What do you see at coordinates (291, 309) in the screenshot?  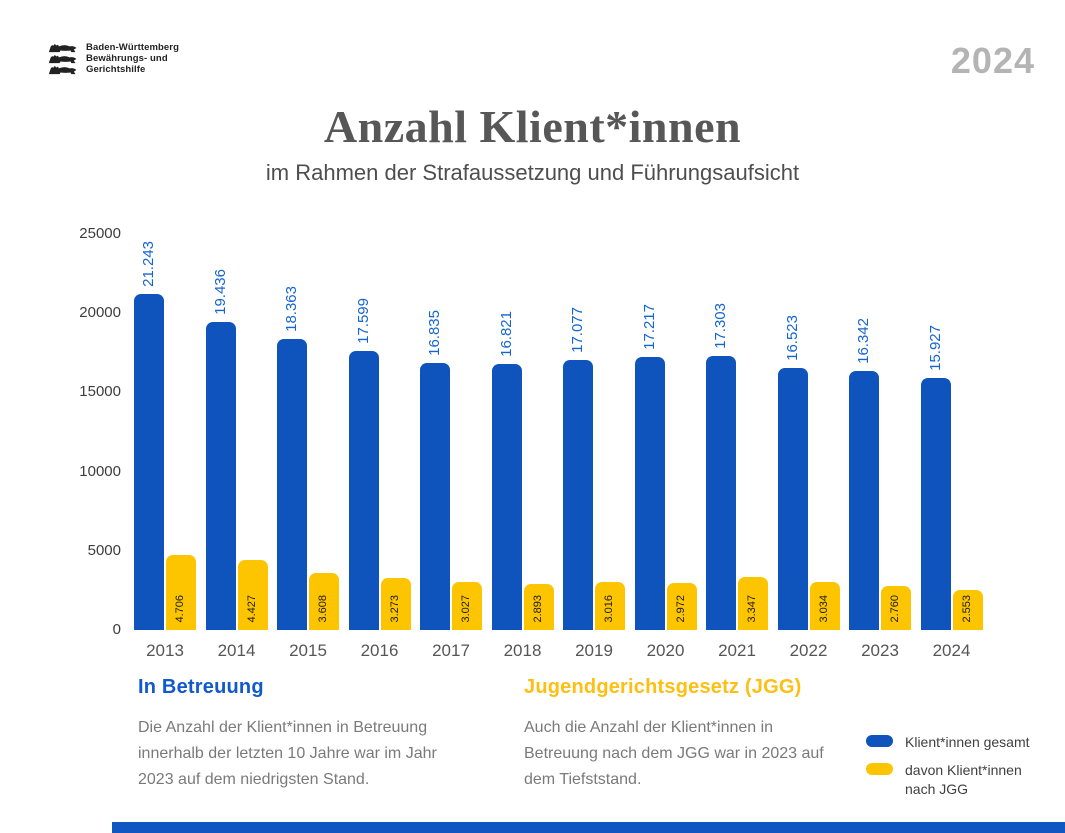 I see `bar-total-value-label: 18.363` at bounding box center [291, 309].